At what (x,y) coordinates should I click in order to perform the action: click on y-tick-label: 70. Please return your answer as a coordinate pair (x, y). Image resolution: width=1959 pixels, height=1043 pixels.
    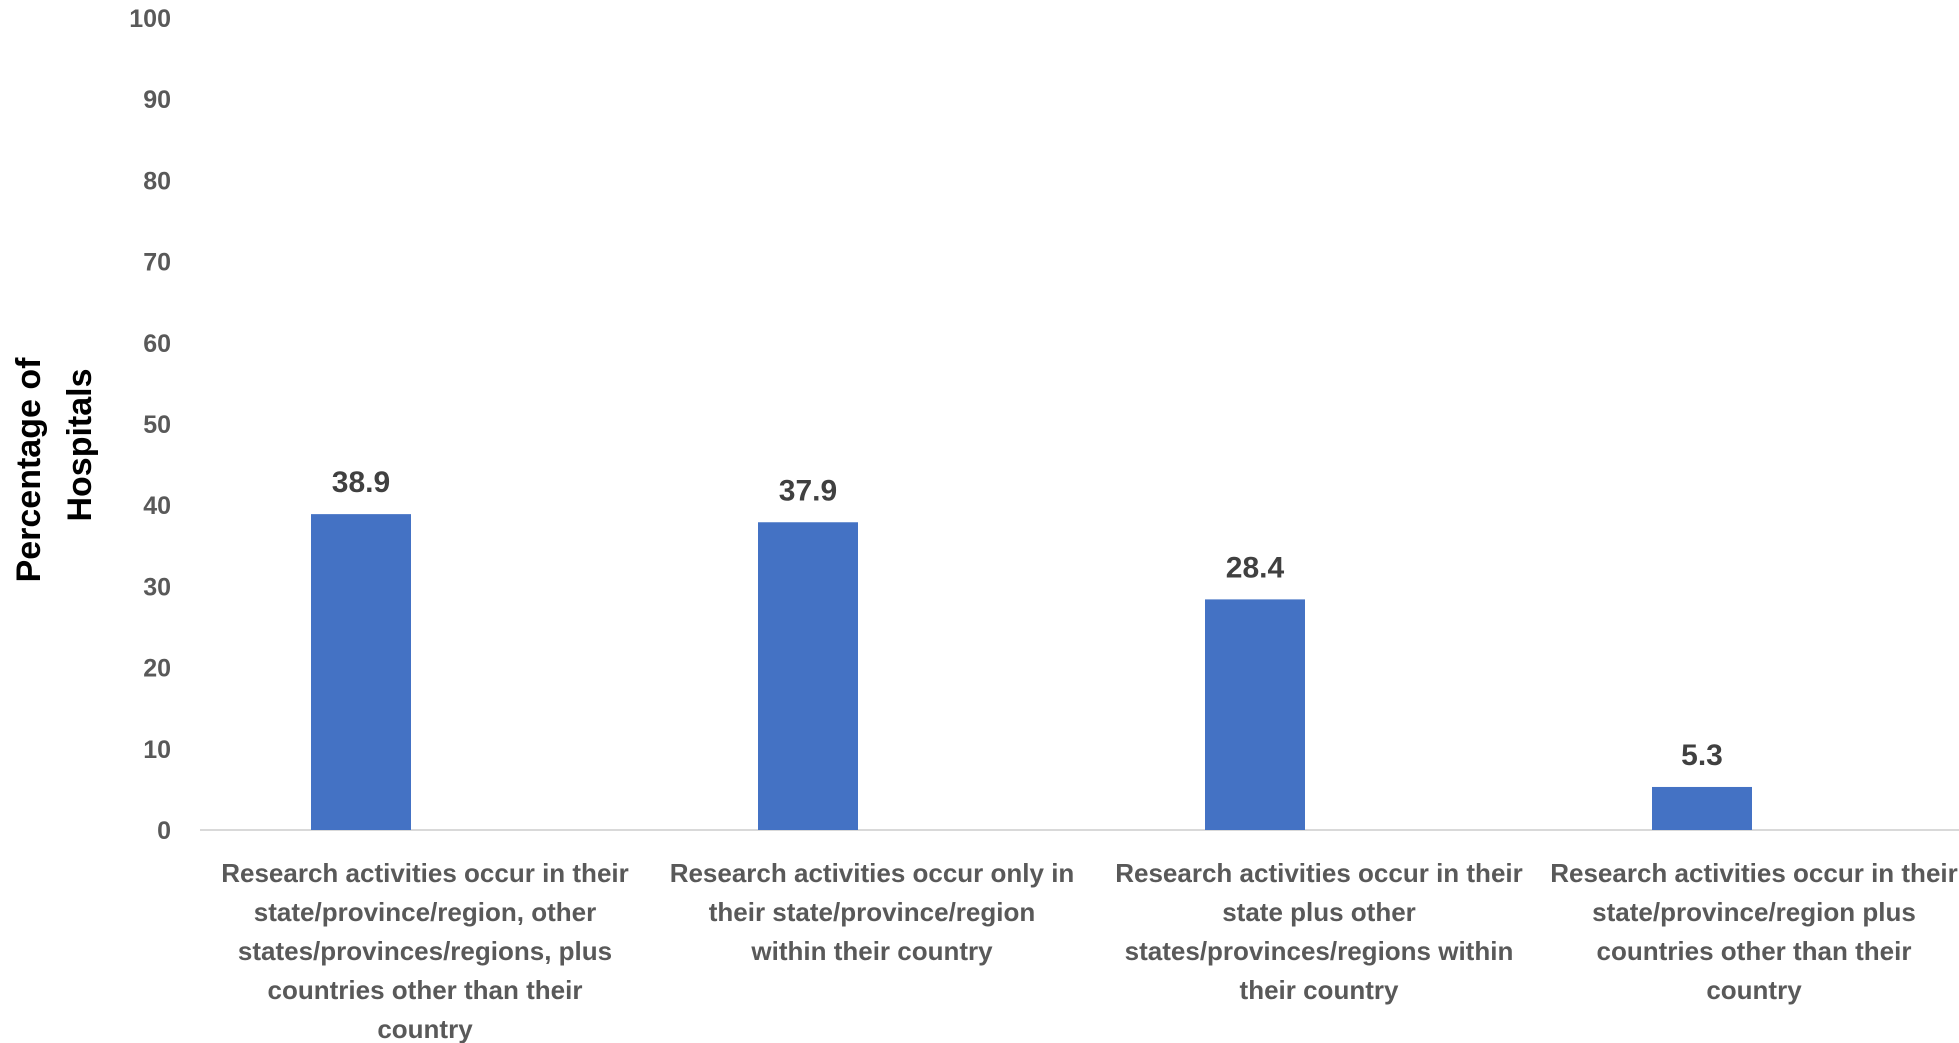
    Looking at the image, I should click on (157, 263).